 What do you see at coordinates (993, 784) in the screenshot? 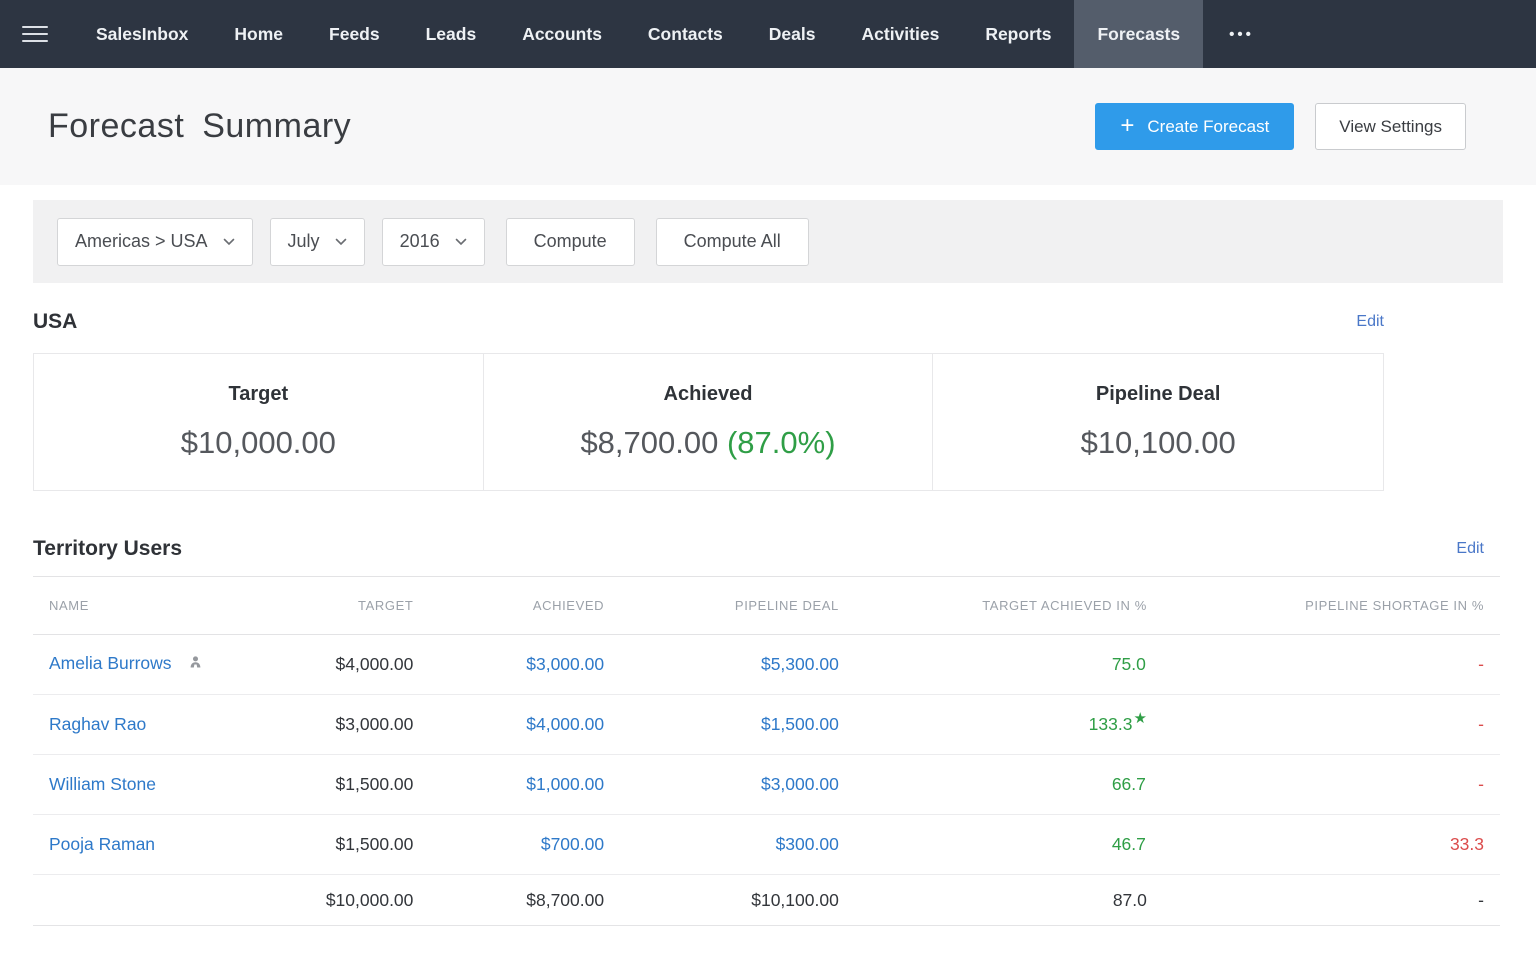
I see `target-achieved-pct-cell: 66.7` at bounding box center [993, 784].